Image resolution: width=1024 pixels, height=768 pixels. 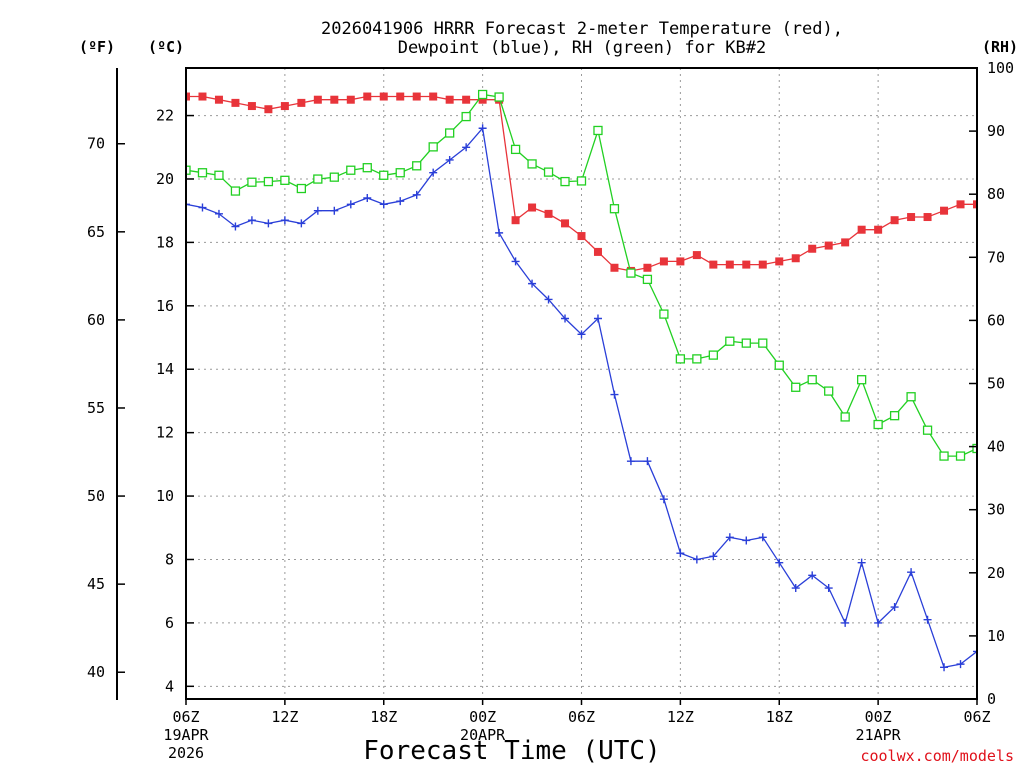 What do you see at coordinates (96, 320) in the screenshot?
I see `fahrenheit-tick-label: 60` at bounding box center [96, 320].